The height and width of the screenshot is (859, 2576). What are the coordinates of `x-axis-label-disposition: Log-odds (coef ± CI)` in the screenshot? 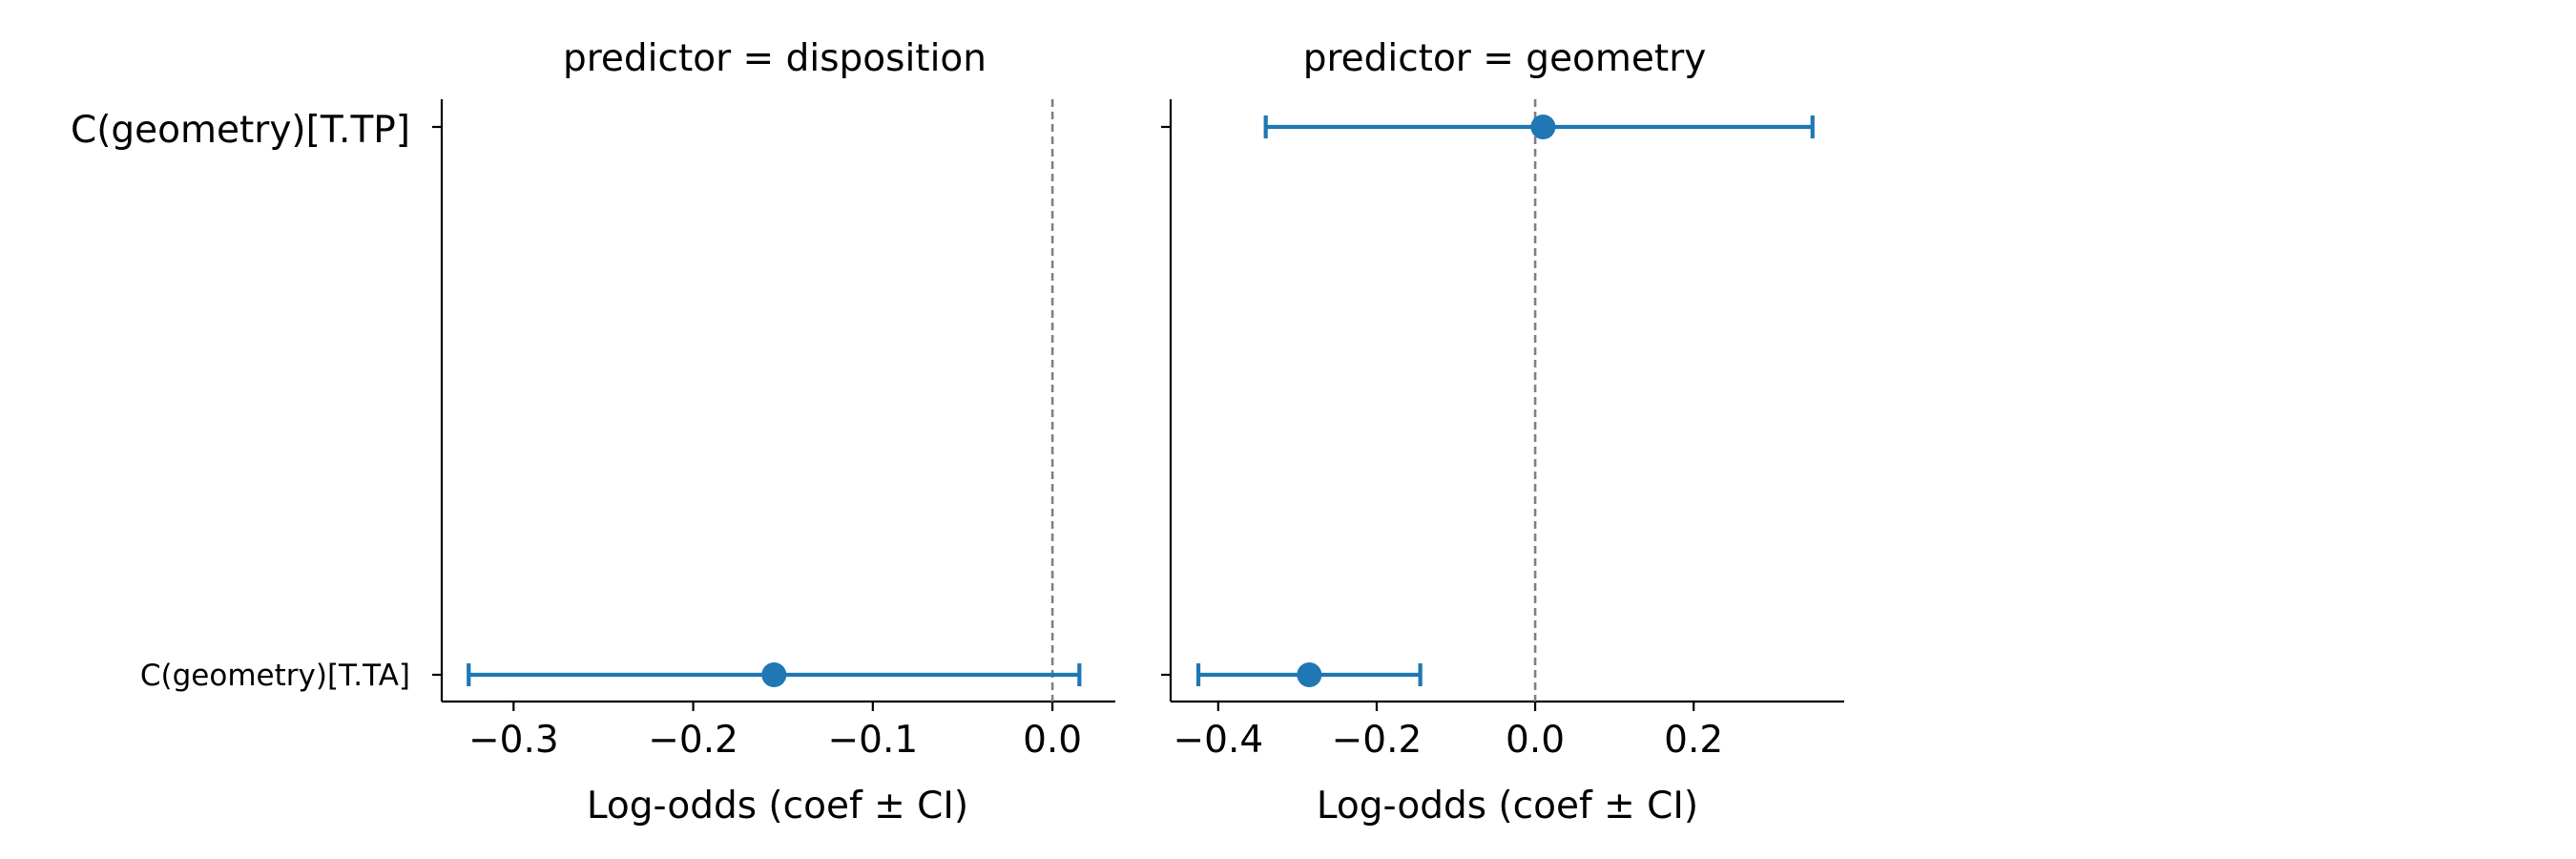 It's located at (777, 806).